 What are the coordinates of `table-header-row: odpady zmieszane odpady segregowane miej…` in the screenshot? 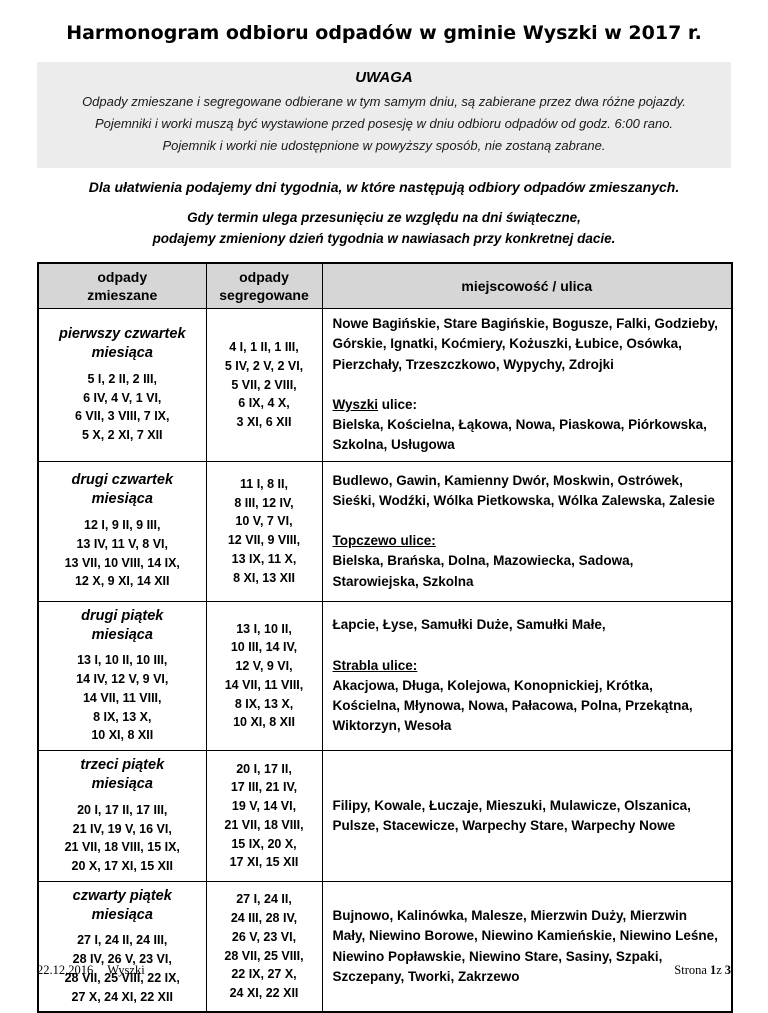 It's located at (385, 286).